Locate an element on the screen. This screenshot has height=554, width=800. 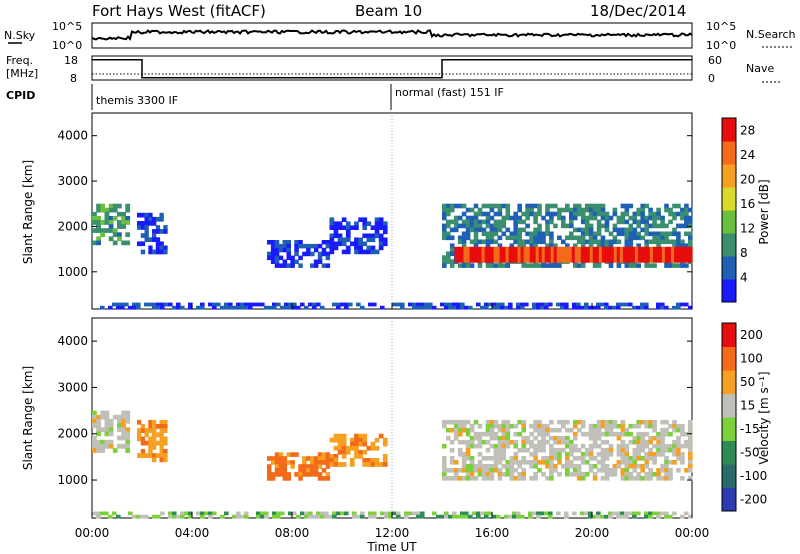
x-tick-label: 00:00 is located at coordinates (92, 533).